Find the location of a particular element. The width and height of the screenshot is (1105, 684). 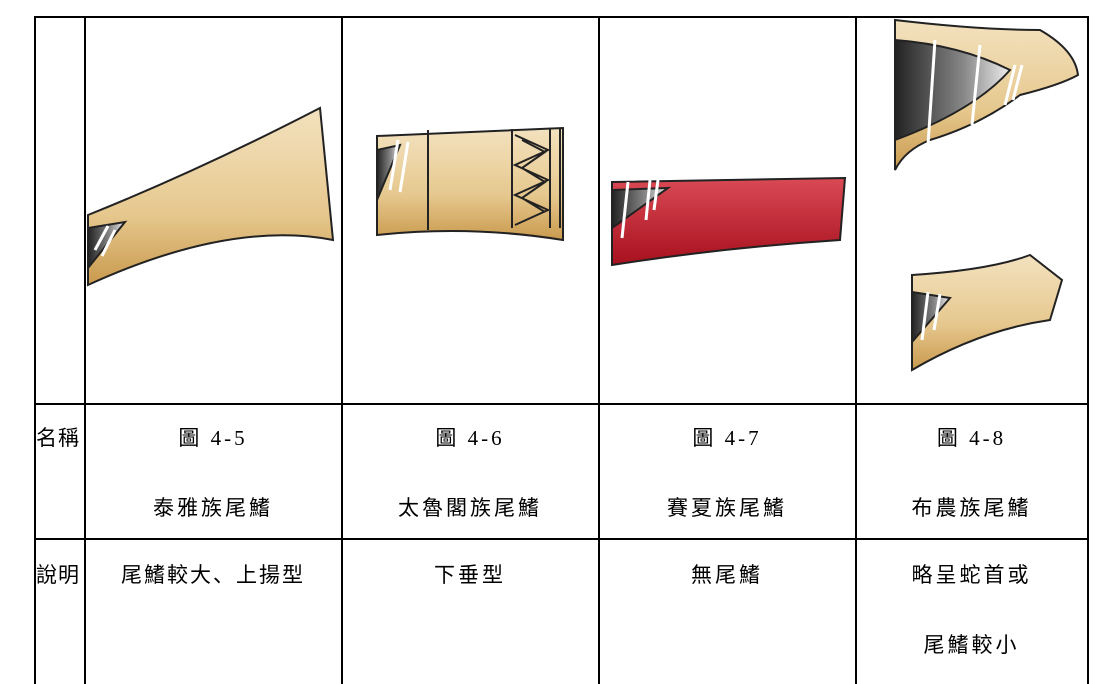

cell-text: 圖 4-5 is located at coordinates (213, 438).